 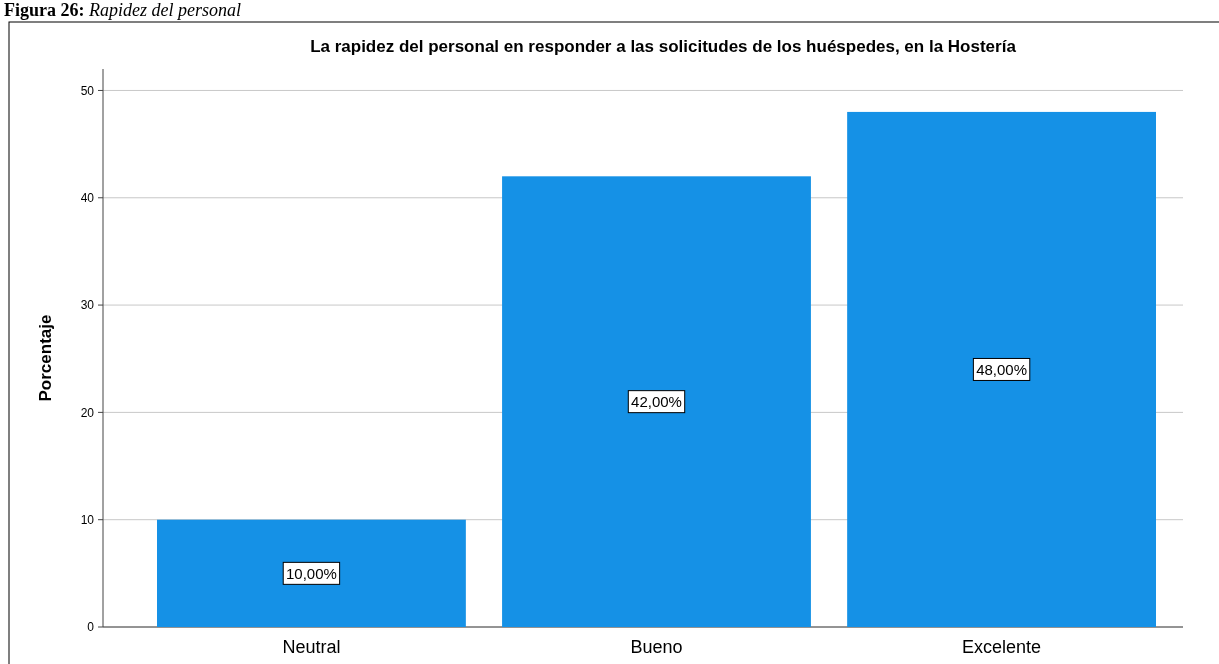 What do you see at coordinates (87, 412) in the screenshot?
I see `y-tick-label: 20` at bounding box center [87, 412].